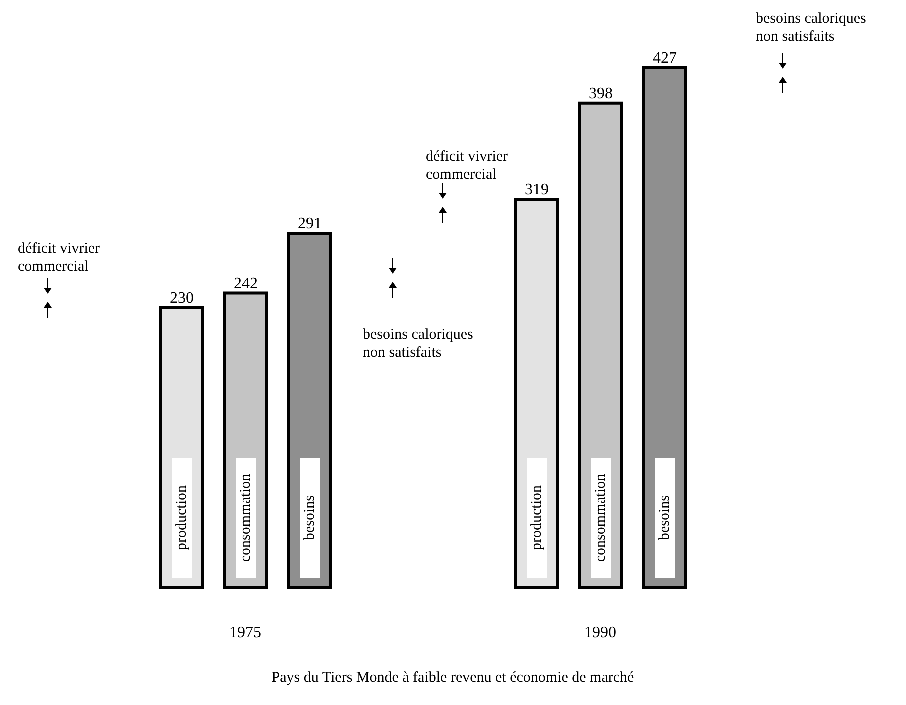 The width and height of the screenshot is (906, 705). What do you see at coordinates (665, 58) in the screenshot?
I see `data-label: 427` at bounding box center [665, 58].